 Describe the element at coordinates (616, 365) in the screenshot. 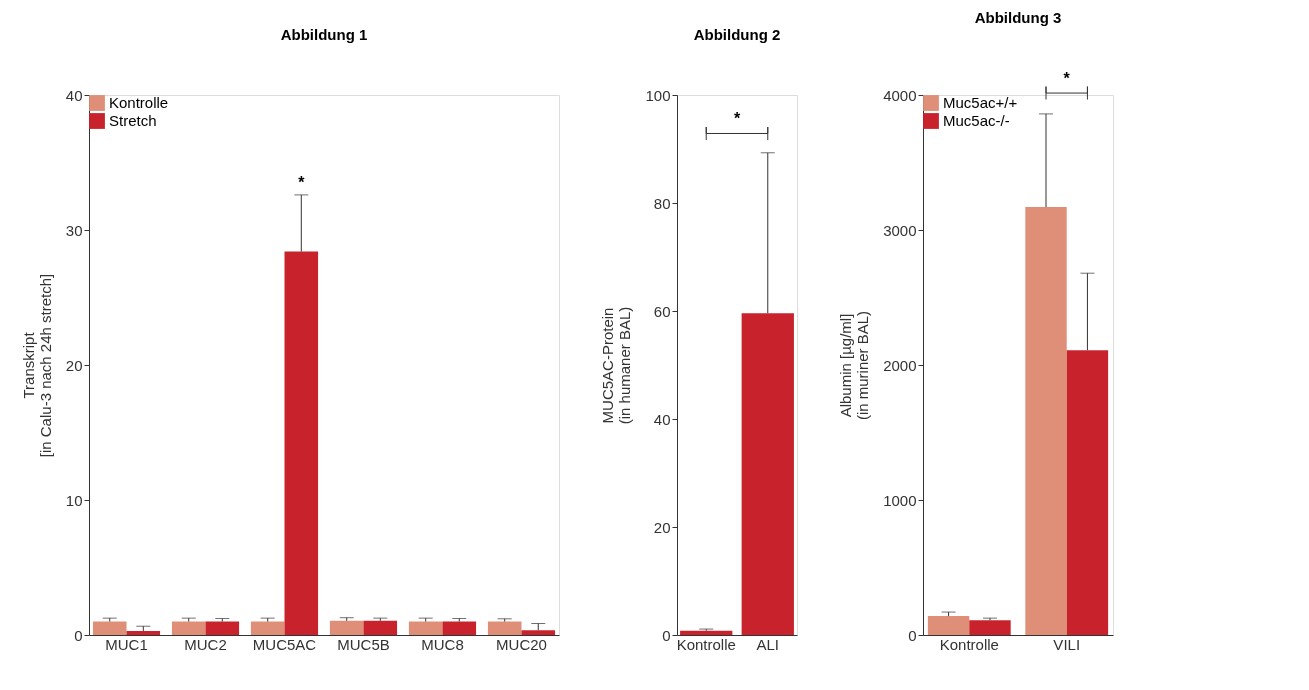

I see `y-axis-title: MUC5AC-Protein (in humaner BAL)` at that location.